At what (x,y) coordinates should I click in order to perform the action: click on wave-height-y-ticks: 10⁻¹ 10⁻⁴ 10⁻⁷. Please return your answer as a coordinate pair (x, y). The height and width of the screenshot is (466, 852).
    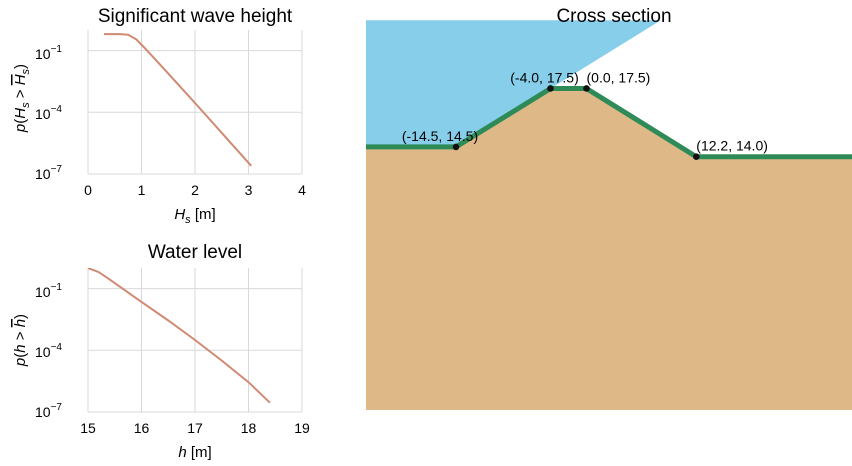
    Looking at the image, I should click on (48, 113).